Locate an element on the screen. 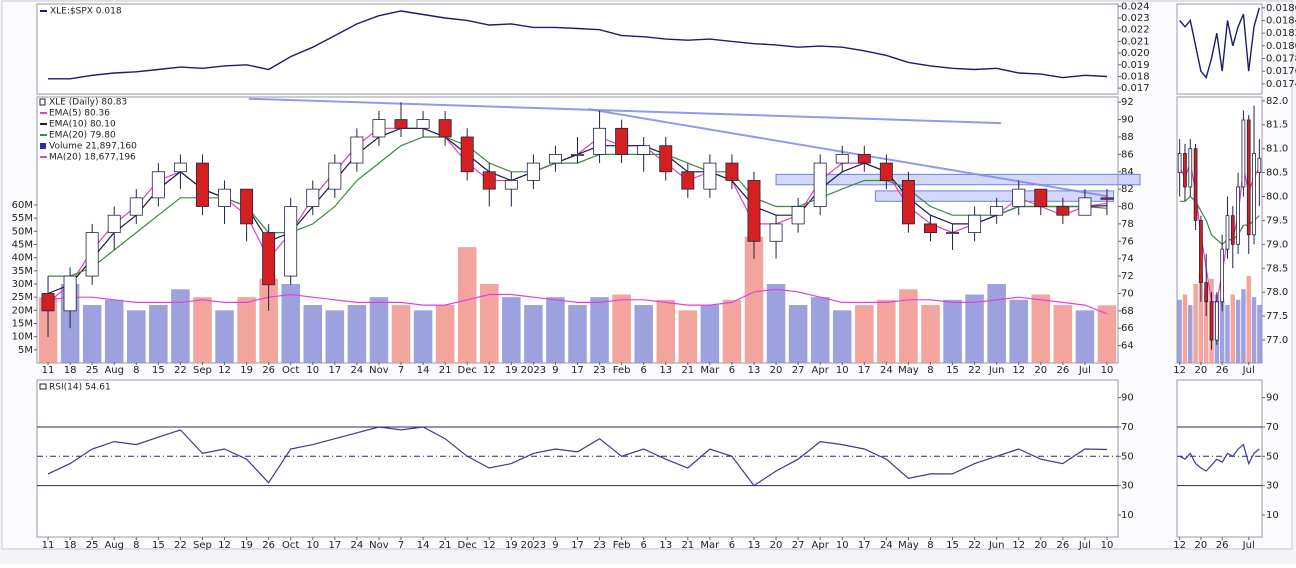 Image resolution: width=1296 pixels, height=568 pixels. y-tick-label: 0.017 is located at coordinates (1135, 88).